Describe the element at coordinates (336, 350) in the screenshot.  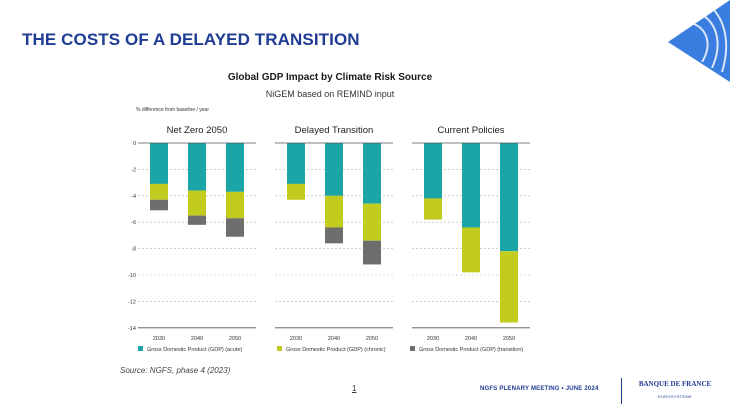
I see `legend-label: Gross Domestic Product (GDP) (chronic)` at that location.